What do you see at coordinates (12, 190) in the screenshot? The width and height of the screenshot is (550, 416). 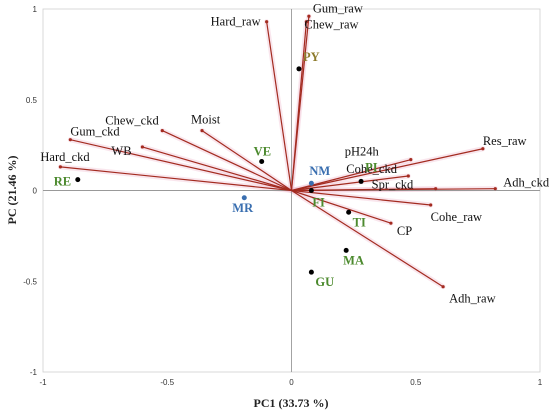 I see `y-axis-title: PC (21.46 %)` at bounding box center [12, 190].